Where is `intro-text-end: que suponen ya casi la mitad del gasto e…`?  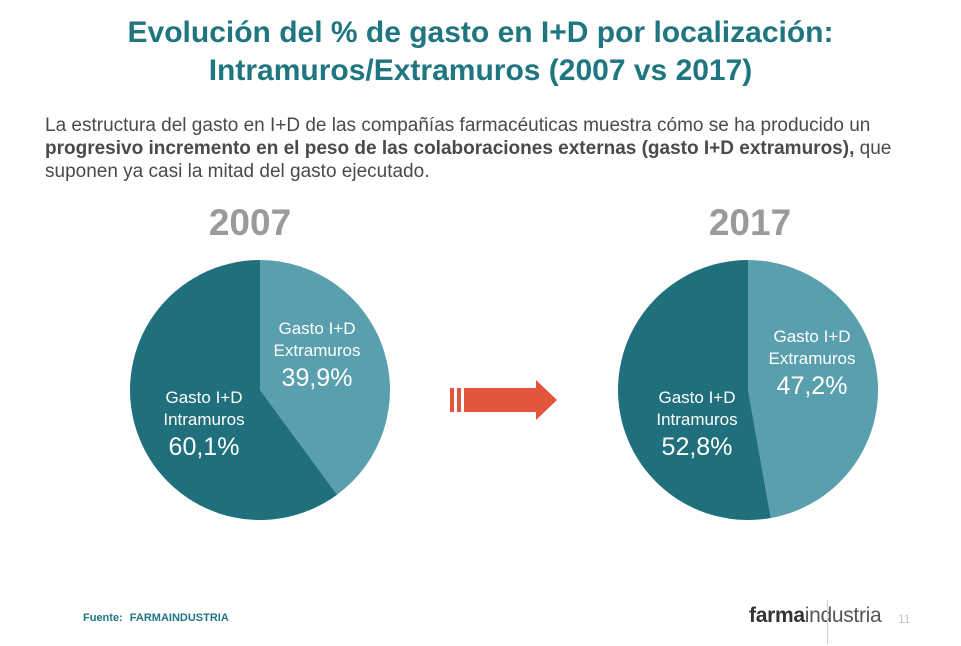
intro-text-end: que suponen ya casi la mitad del gasto e… is located at coordinates (468, 160).